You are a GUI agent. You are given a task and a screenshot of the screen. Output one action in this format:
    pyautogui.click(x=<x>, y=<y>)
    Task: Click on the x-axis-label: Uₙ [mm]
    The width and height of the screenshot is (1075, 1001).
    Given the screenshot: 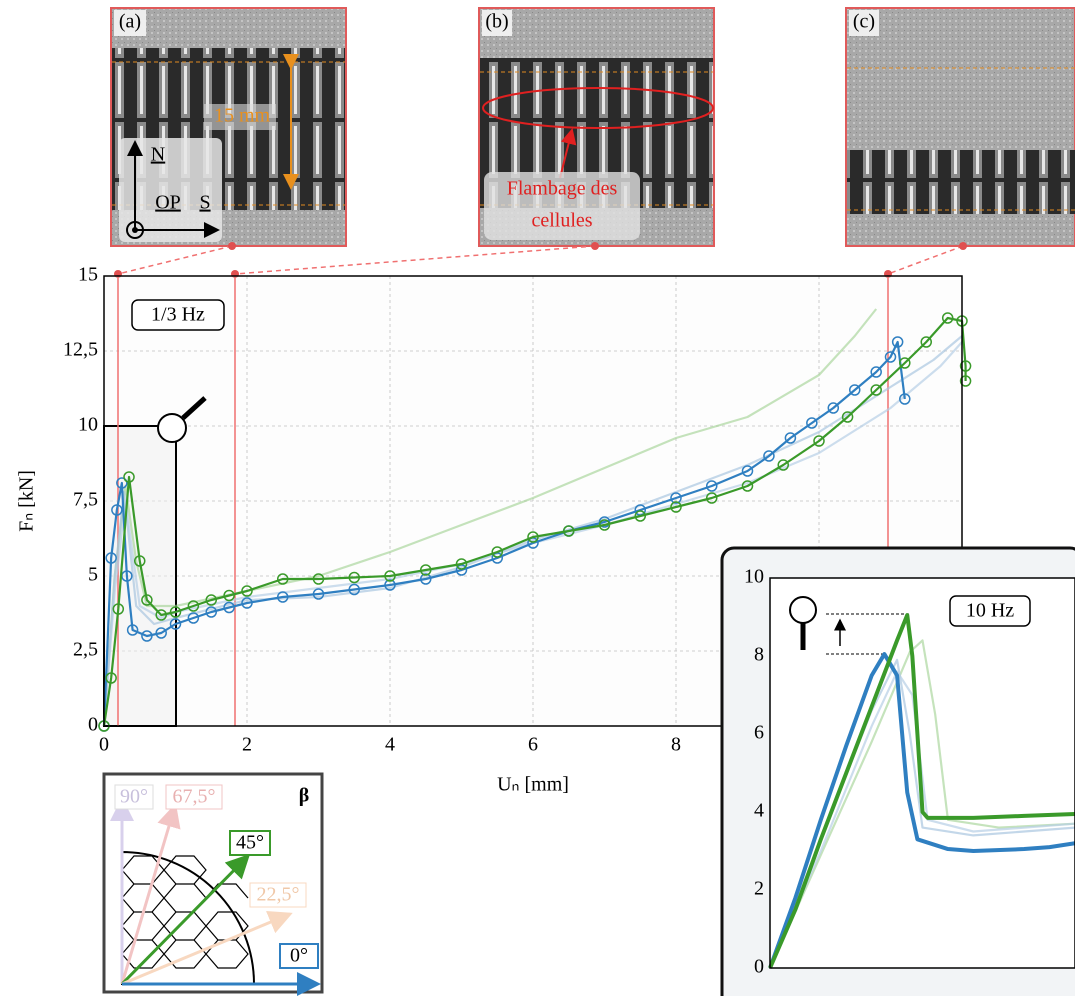 What is the action you would take?
    pyautogui.click(x=533, y=785)
    